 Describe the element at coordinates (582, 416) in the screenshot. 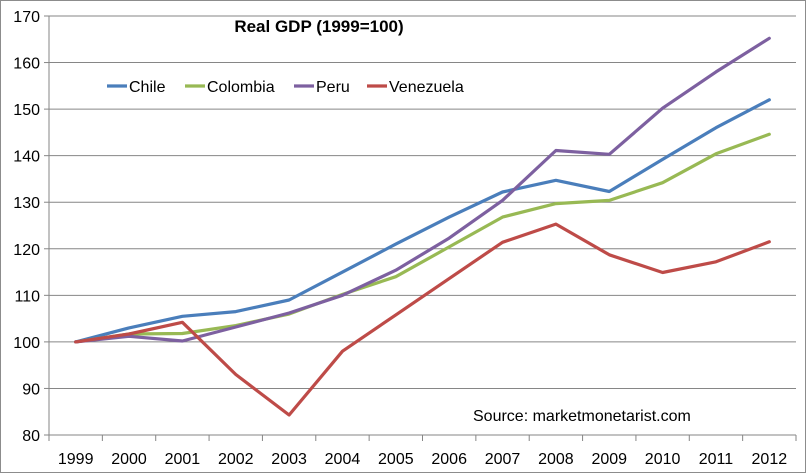

I see `source-annotation: Source: marketmonetarist.com` at that location.